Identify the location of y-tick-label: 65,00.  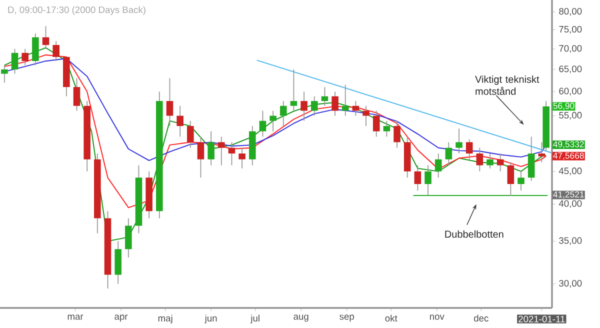
(570, 70).